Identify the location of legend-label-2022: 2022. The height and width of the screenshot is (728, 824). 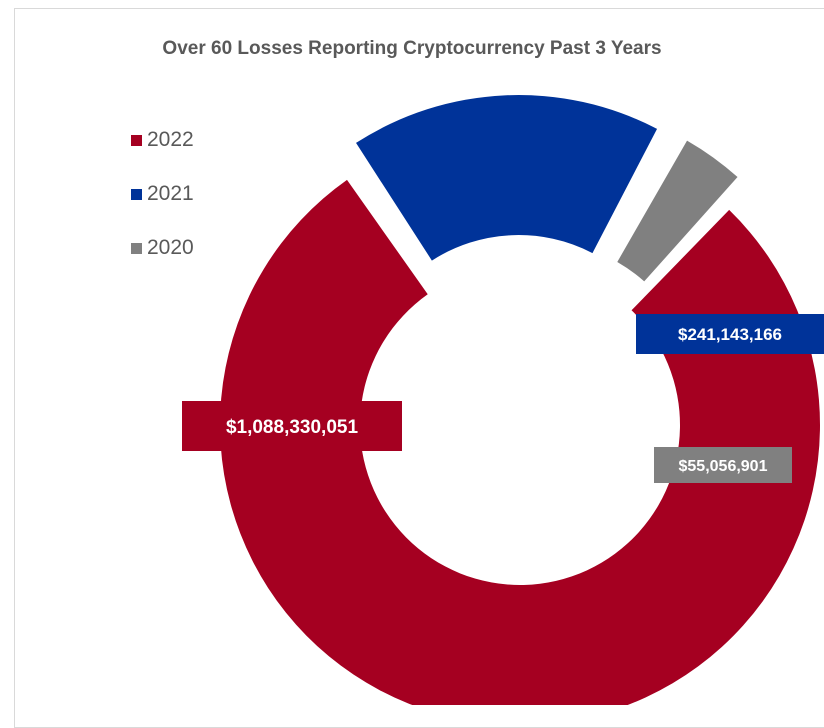
(170, 139).